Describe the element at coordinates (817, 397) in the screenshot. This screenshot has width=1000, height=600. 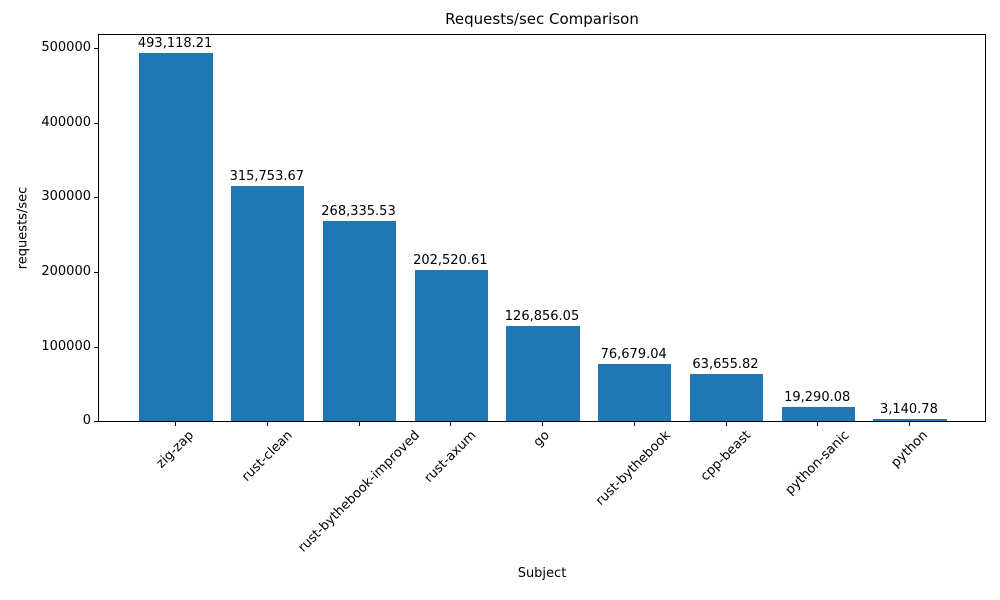
I see `bar-value-label: 19,290.08` at that location.